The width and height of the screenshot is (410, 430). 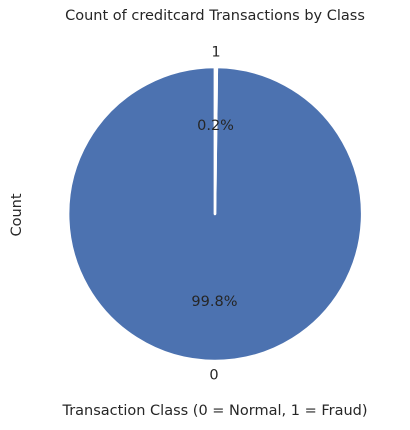 What do you see at coordinates (215, 52) in the screenshot?
I see `slice-label-1: 1` at bounding box center [215, 52].